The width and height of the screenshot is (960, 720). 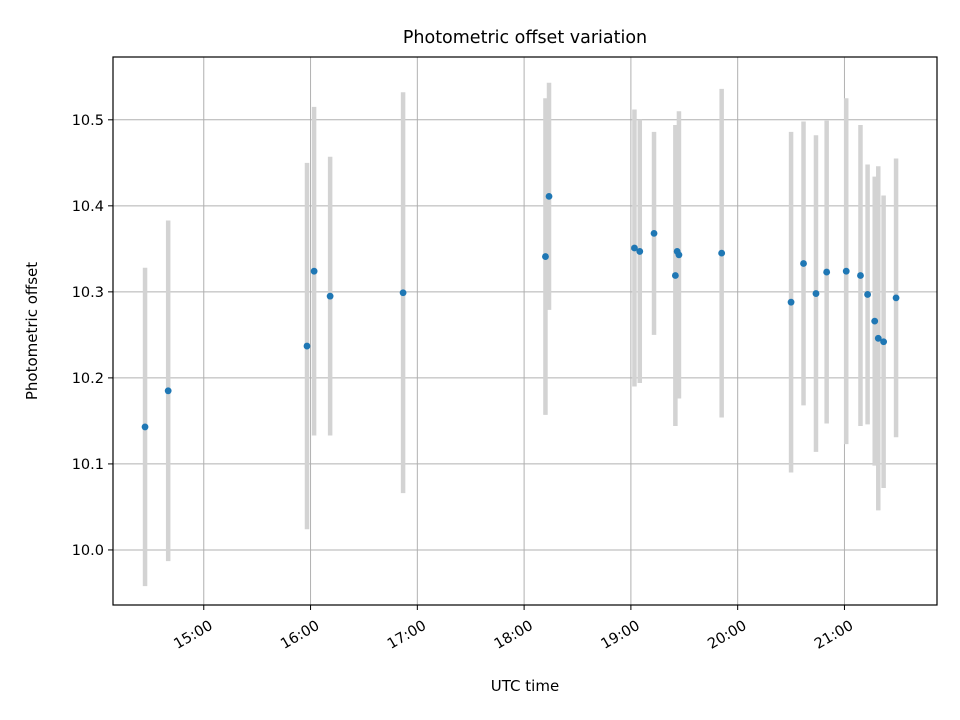 What do you see at coordinates (88, 121) in the screenshot?
I see `y-tick-label: 10.5` at bounding box center [88, 121].